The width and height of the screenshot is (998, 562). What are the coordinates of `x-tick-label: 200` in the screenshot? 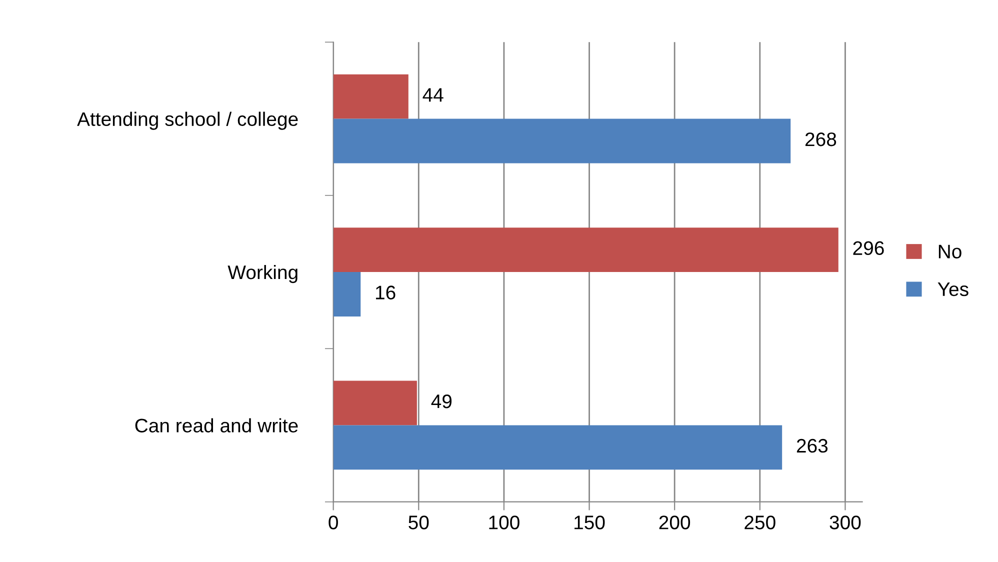 It's located at (674, 523).